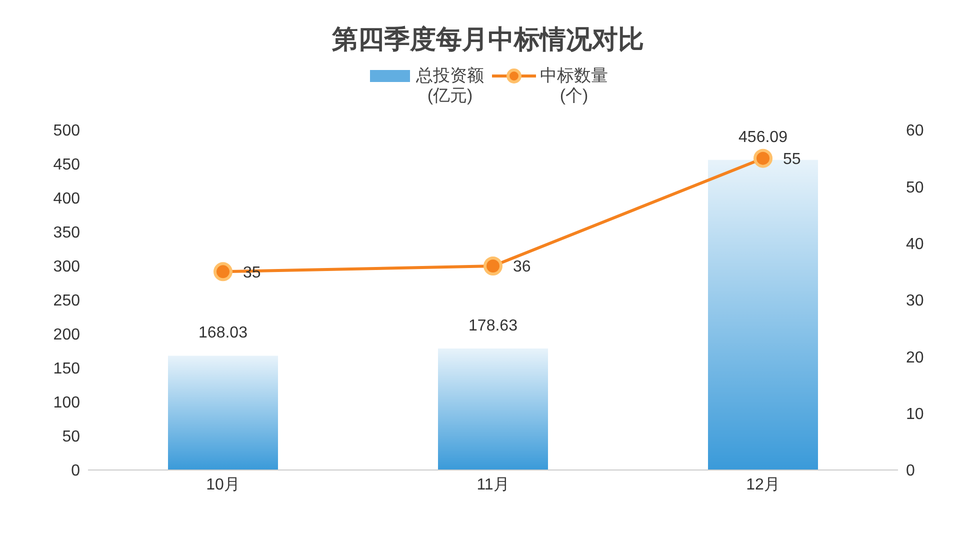  Describe the element at coordinates (66, 199) in the screenshot. I see `y-tick-label: 400` at that location.